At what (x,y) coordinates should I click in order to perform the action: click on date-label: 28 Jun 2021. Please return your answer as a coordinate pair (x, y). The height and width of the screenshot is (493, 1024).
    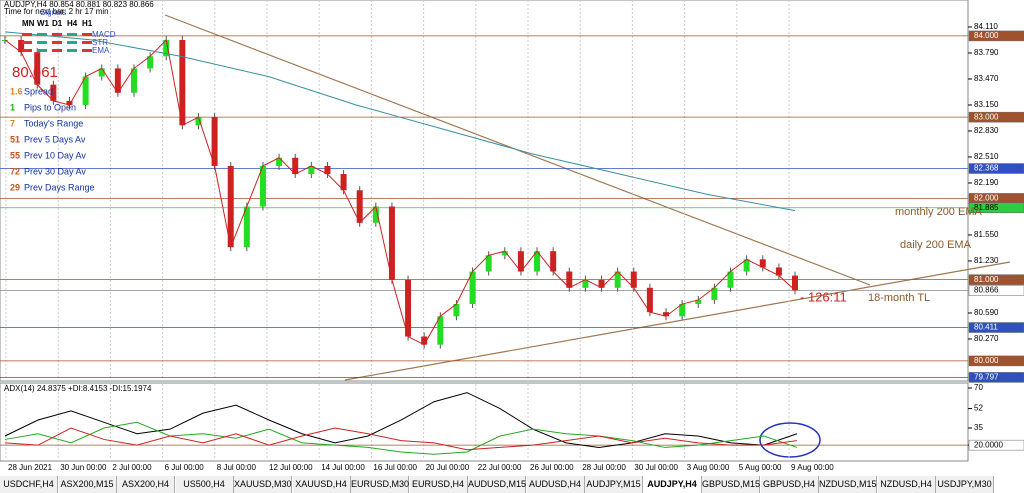
    Looking at the image, I should click on (30, 467).